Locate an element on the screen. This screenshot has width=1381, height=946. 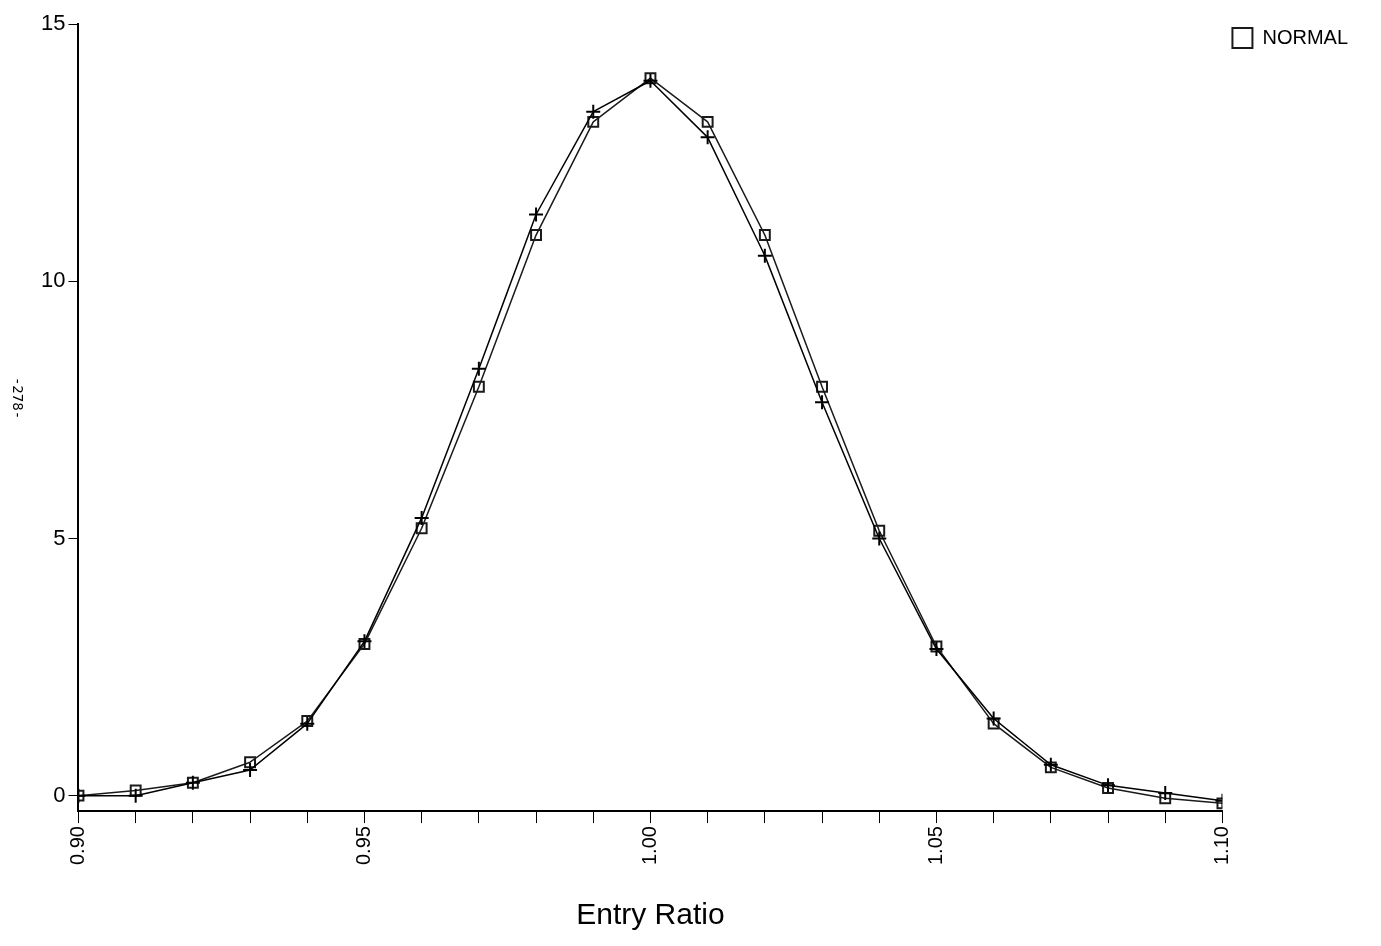
text: -278- is located at coordinates (18, 398).